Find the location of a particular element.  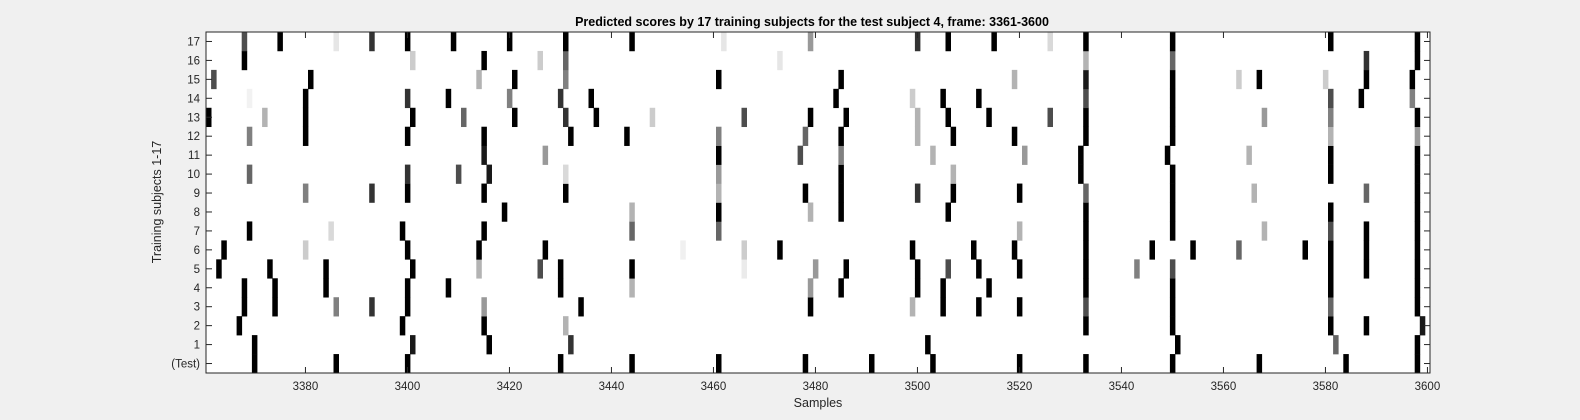

y-tick-label: 15 is located at coordinates (193, 80).